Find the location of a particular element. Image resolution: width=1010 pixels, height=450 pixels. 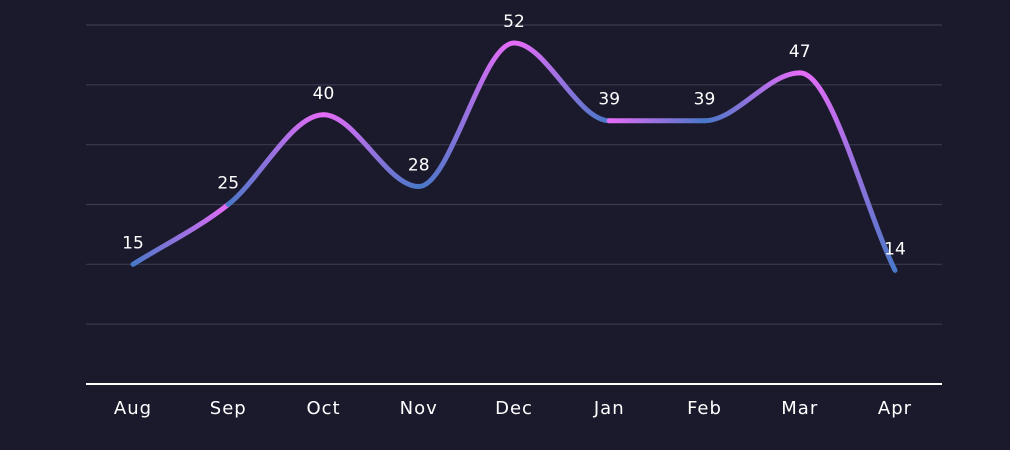

data-label-jan: 39 is located at coordinates (609, 100).